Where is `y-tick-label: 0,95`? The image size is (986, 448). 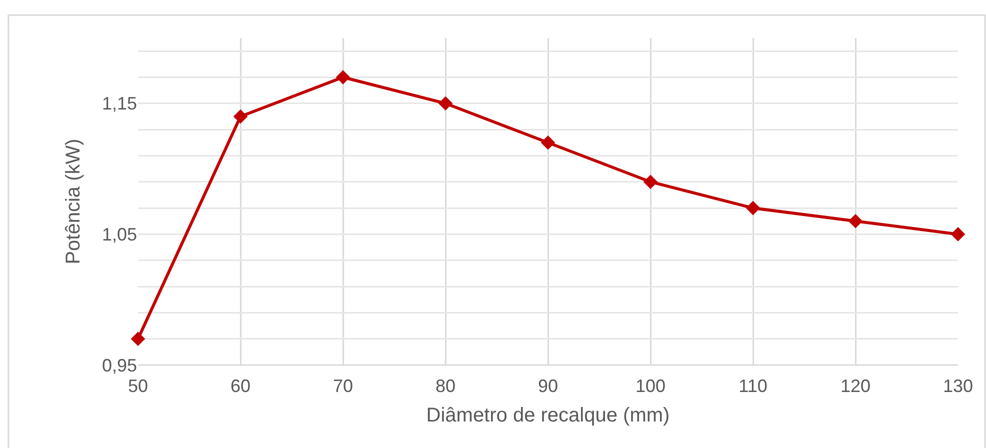
y-tick-label: 0,95 is located at coordinates (119, 365).